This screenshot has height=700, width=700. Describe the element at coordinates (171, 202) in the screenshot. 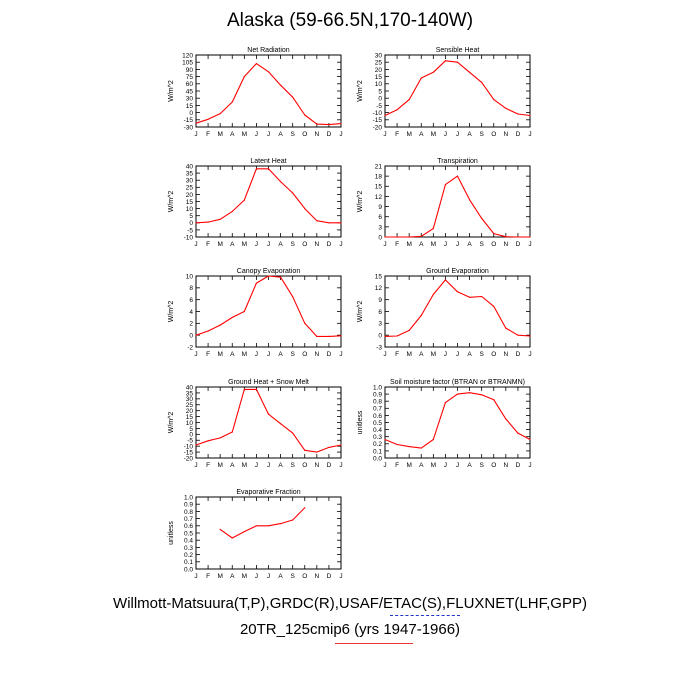

I see `y-axis-label: W/m^2` at that location.